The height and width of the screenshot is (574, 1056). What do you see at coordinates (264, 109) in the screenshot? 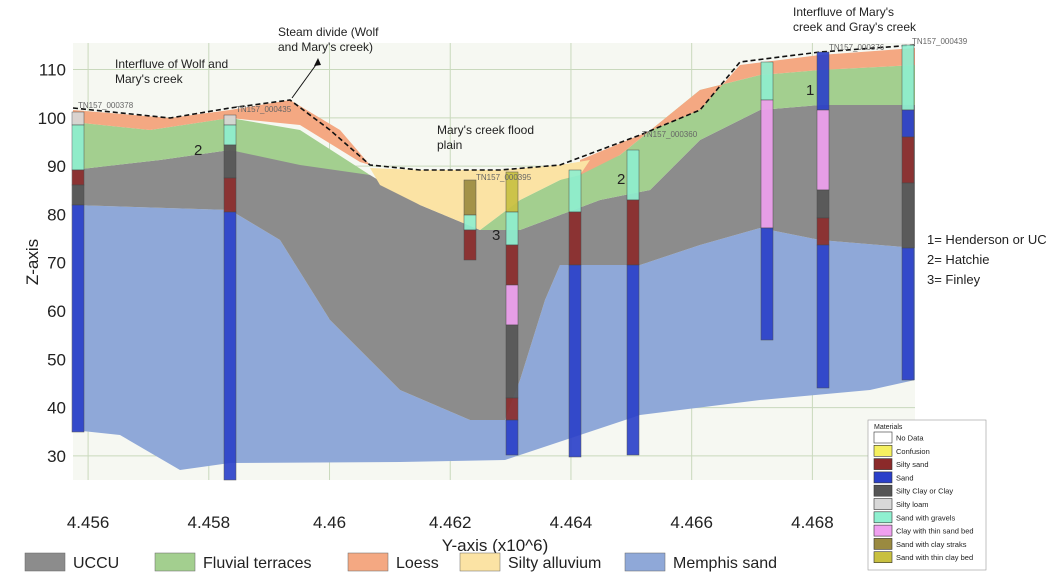
I see `borehole-label: TN157_000435` at bounding box center [264, 109].